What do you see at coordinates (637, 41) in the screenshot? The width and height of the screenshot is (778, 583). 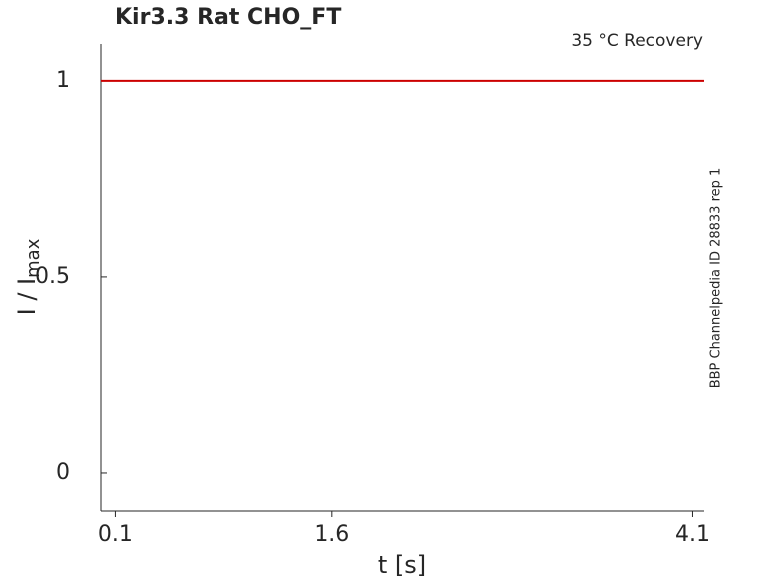 I see `chart-subtitle: 35 °C Recovery` at bounding box center [637, 41].